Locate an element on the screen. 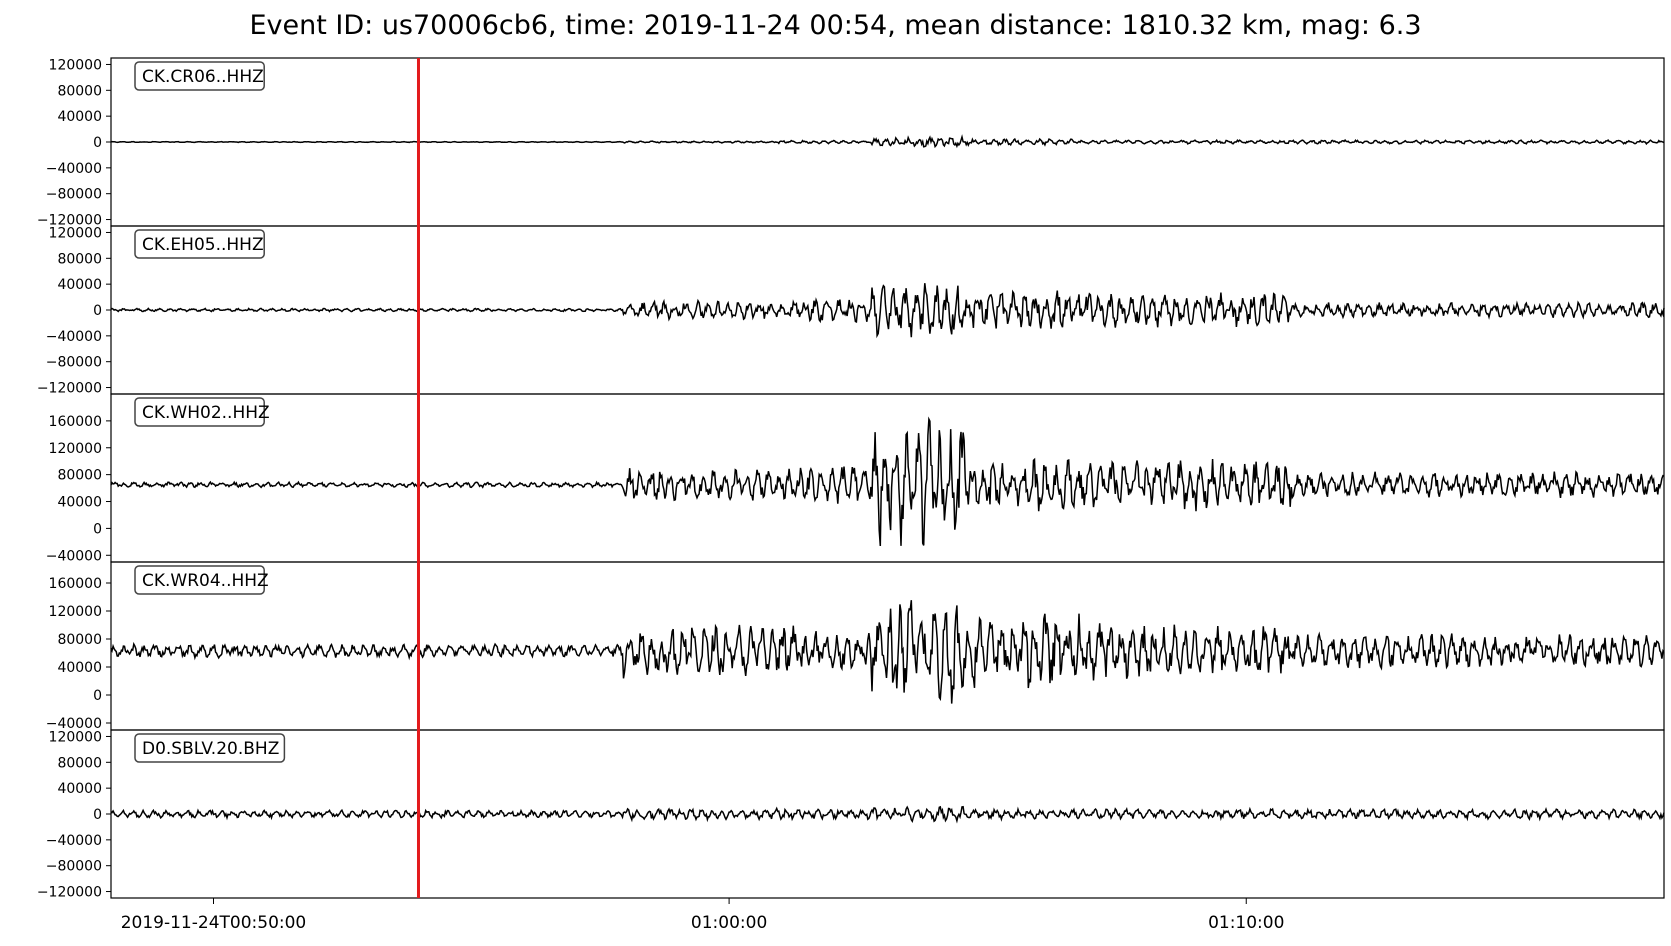 Image resolution: width=1671 pixels, height=946 pixels. x-tick-label: 2019-11-24T00:50:00 is located at coordinates (214, 923).